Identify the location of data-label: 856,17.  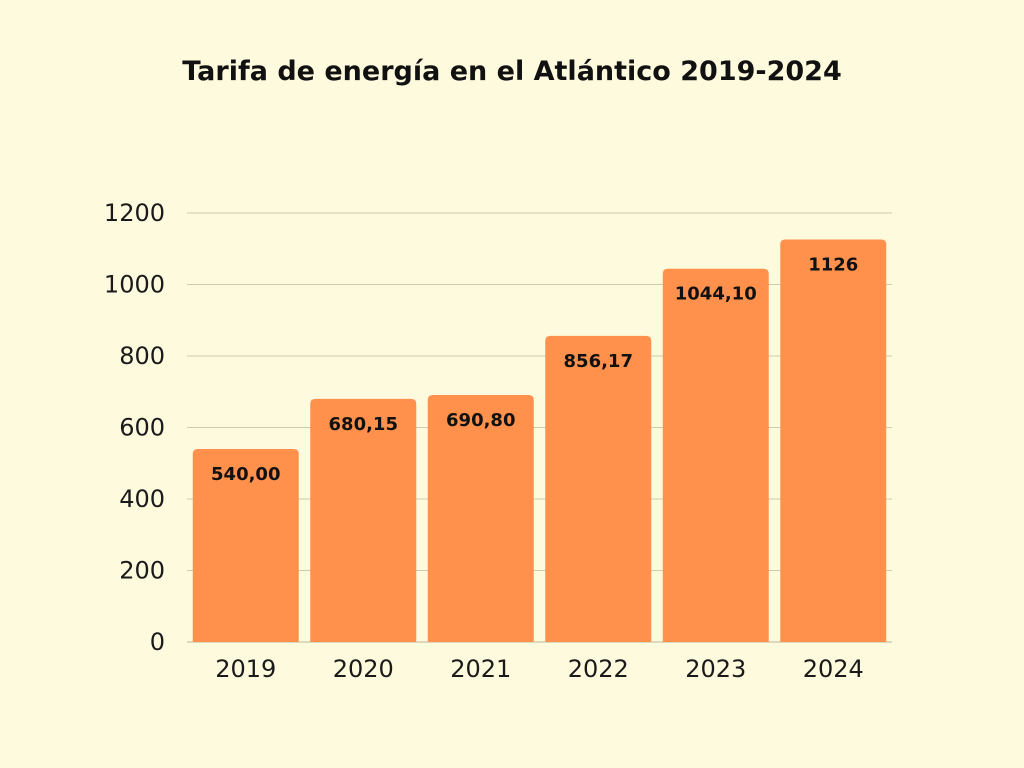
(598, 361).